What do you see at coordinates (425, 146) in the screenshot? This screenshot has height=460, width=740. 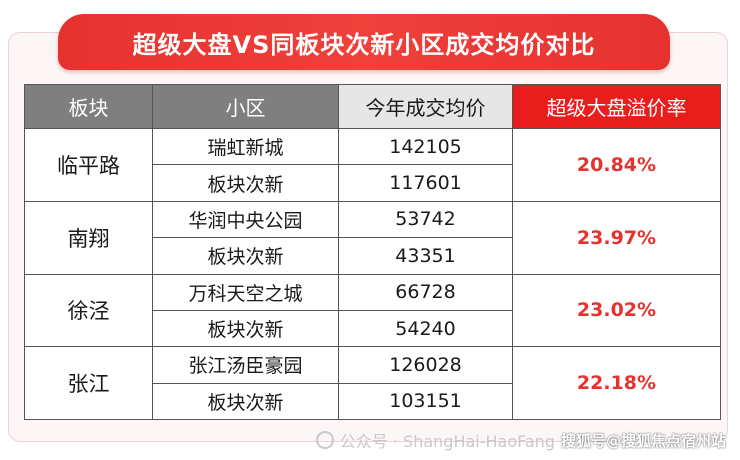 I see `price-cell: 142105` at bounding box center [425, 146].